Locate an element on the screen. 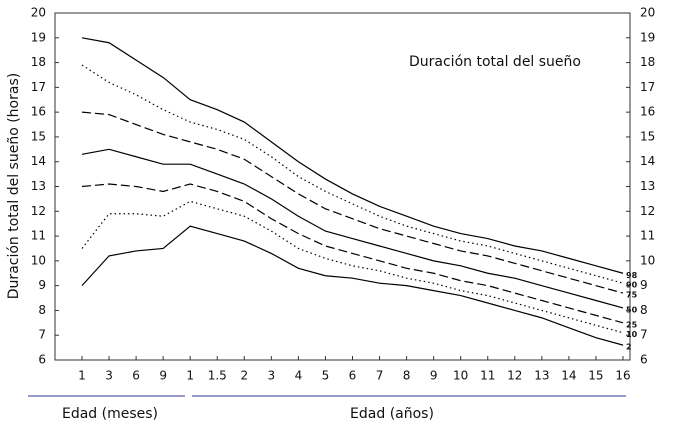  x-tick-label: 5 is located at coordinates (326, 376).